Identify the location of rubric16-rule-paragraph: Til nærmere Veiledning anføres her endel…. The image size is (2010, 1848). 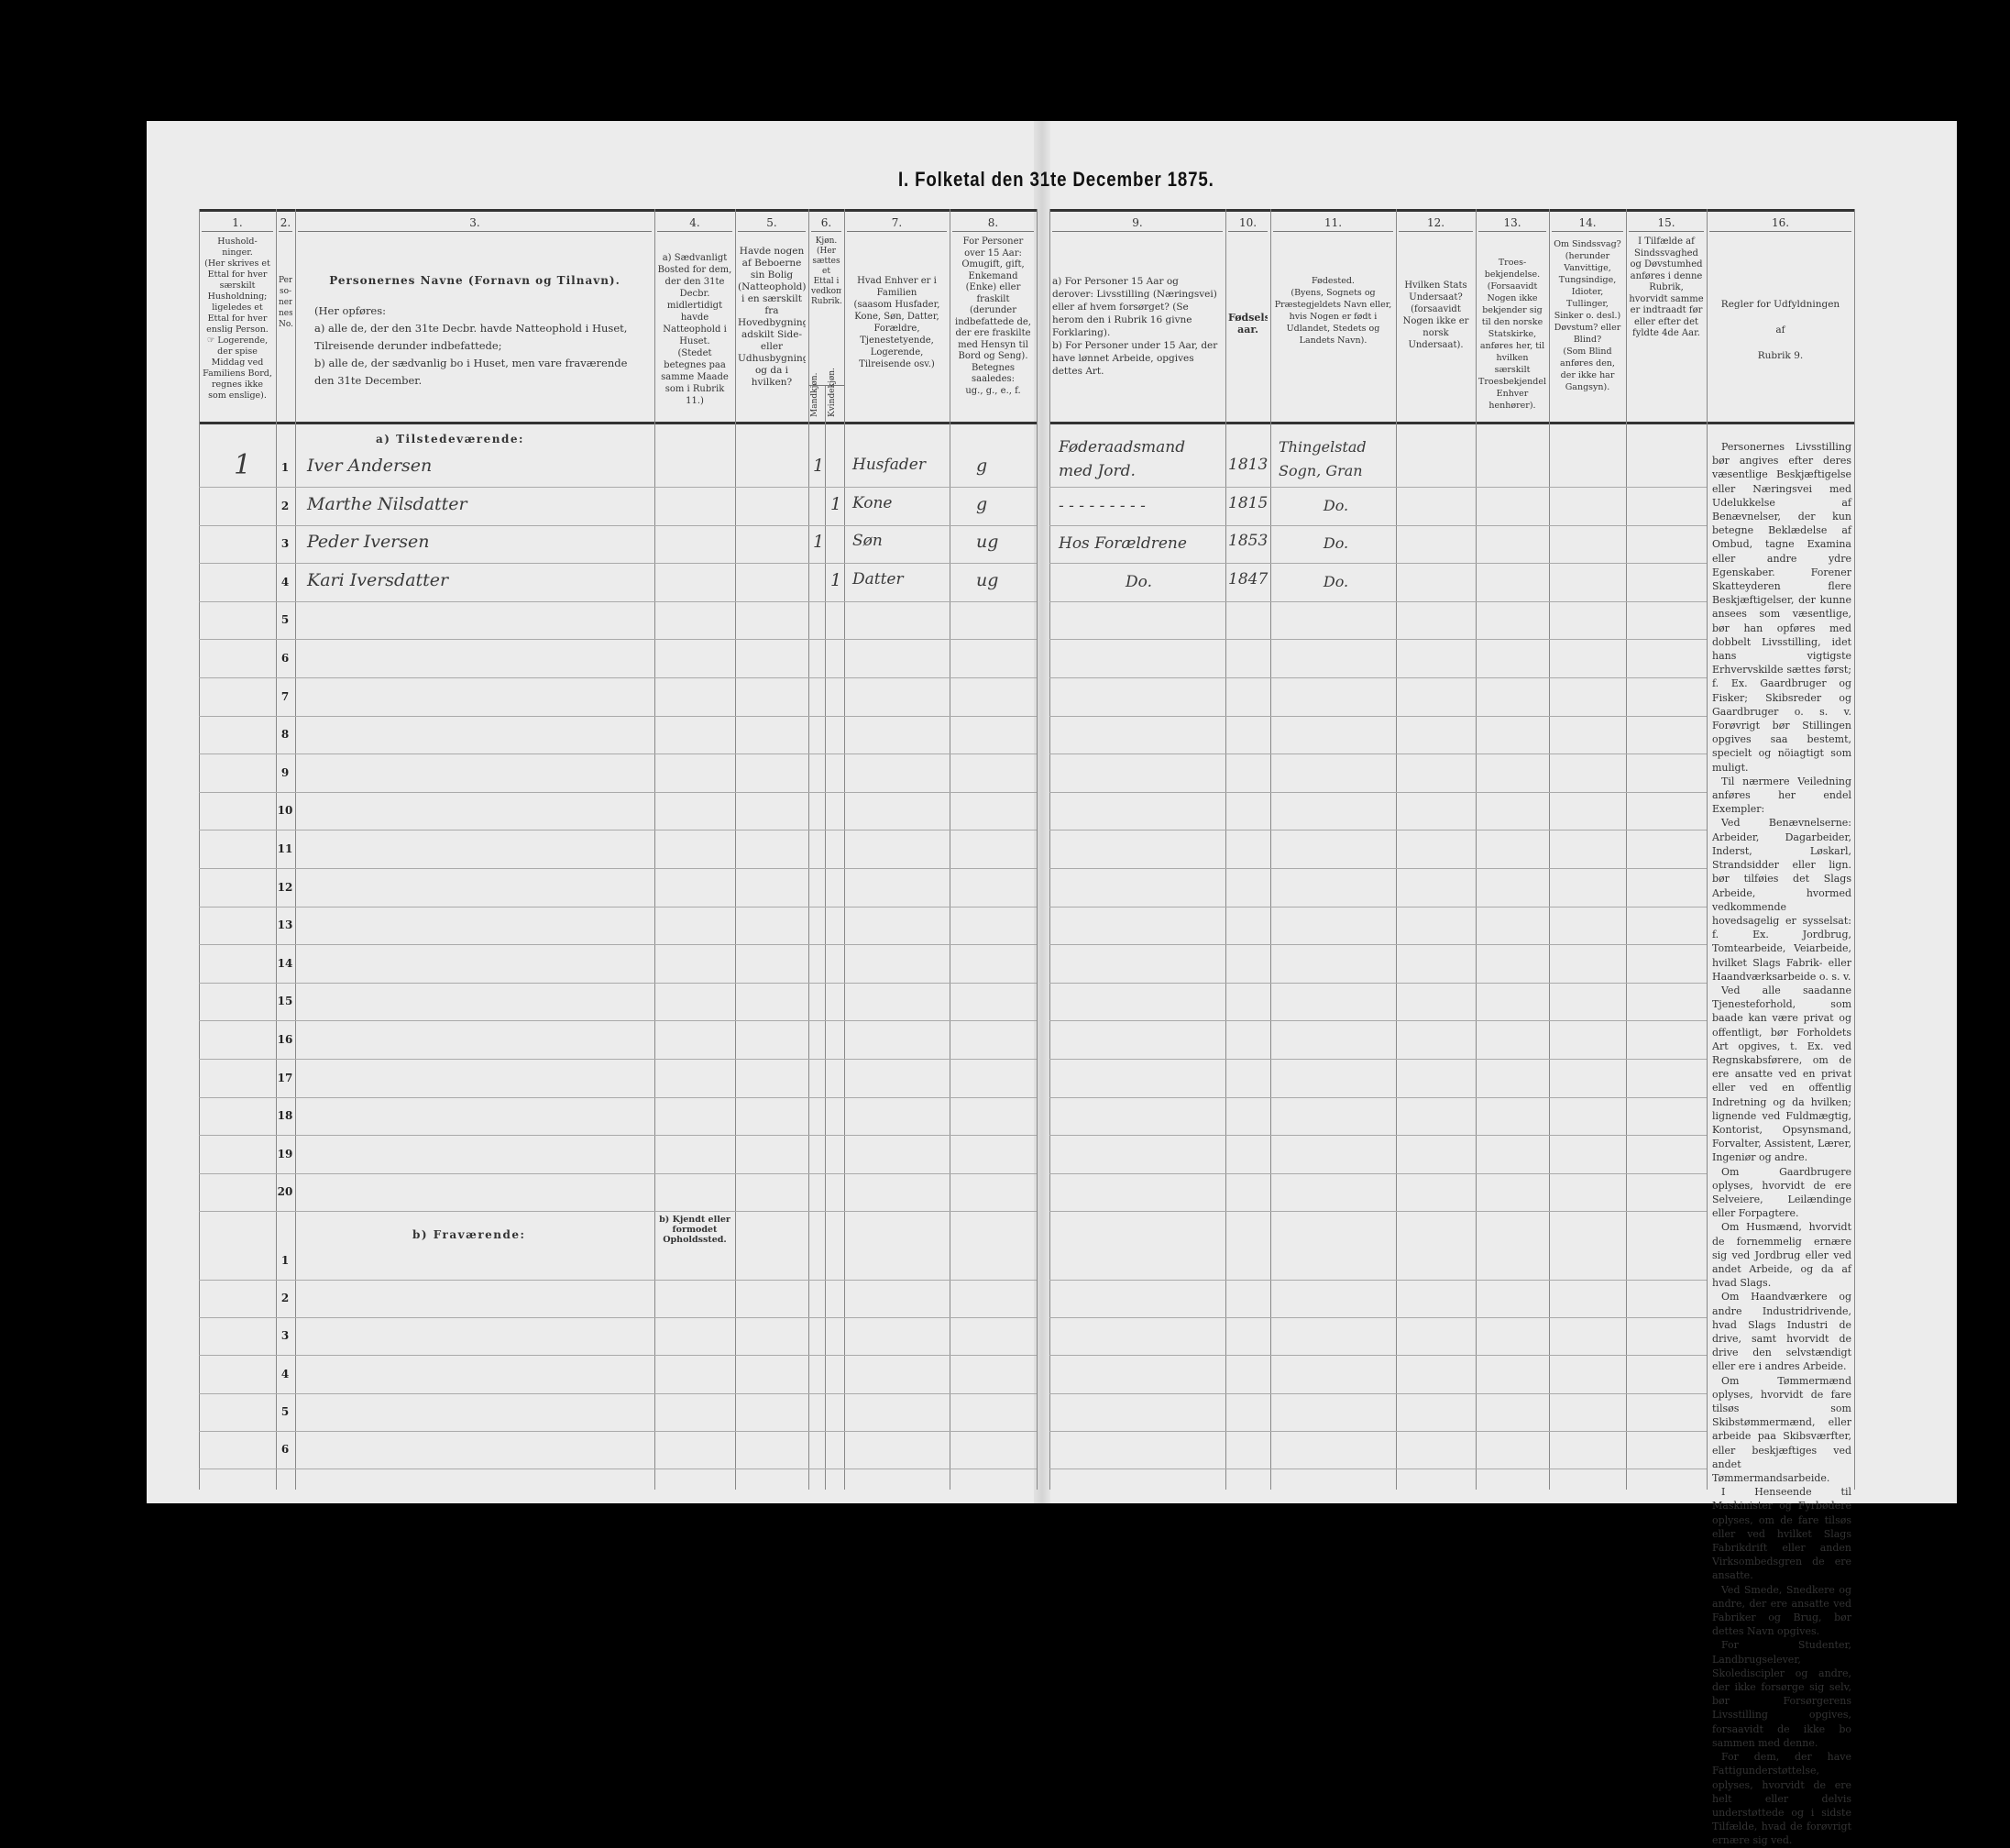
(1782, 795).